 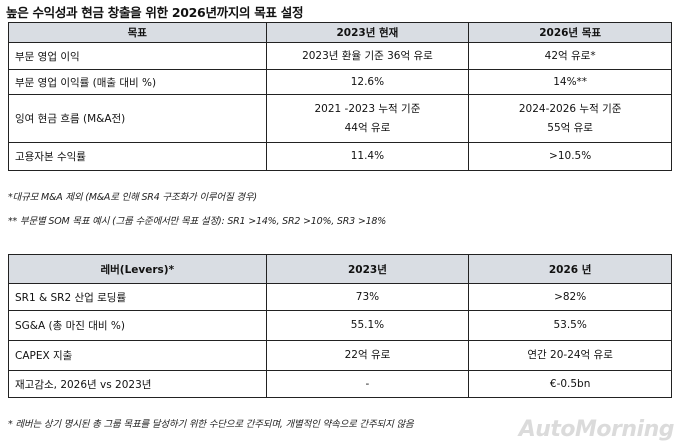 What do you see at coordinates (570, 32) in the screenshot?
I see `header-target-2026: 2026년 목표` at bounding box center [570, 32].